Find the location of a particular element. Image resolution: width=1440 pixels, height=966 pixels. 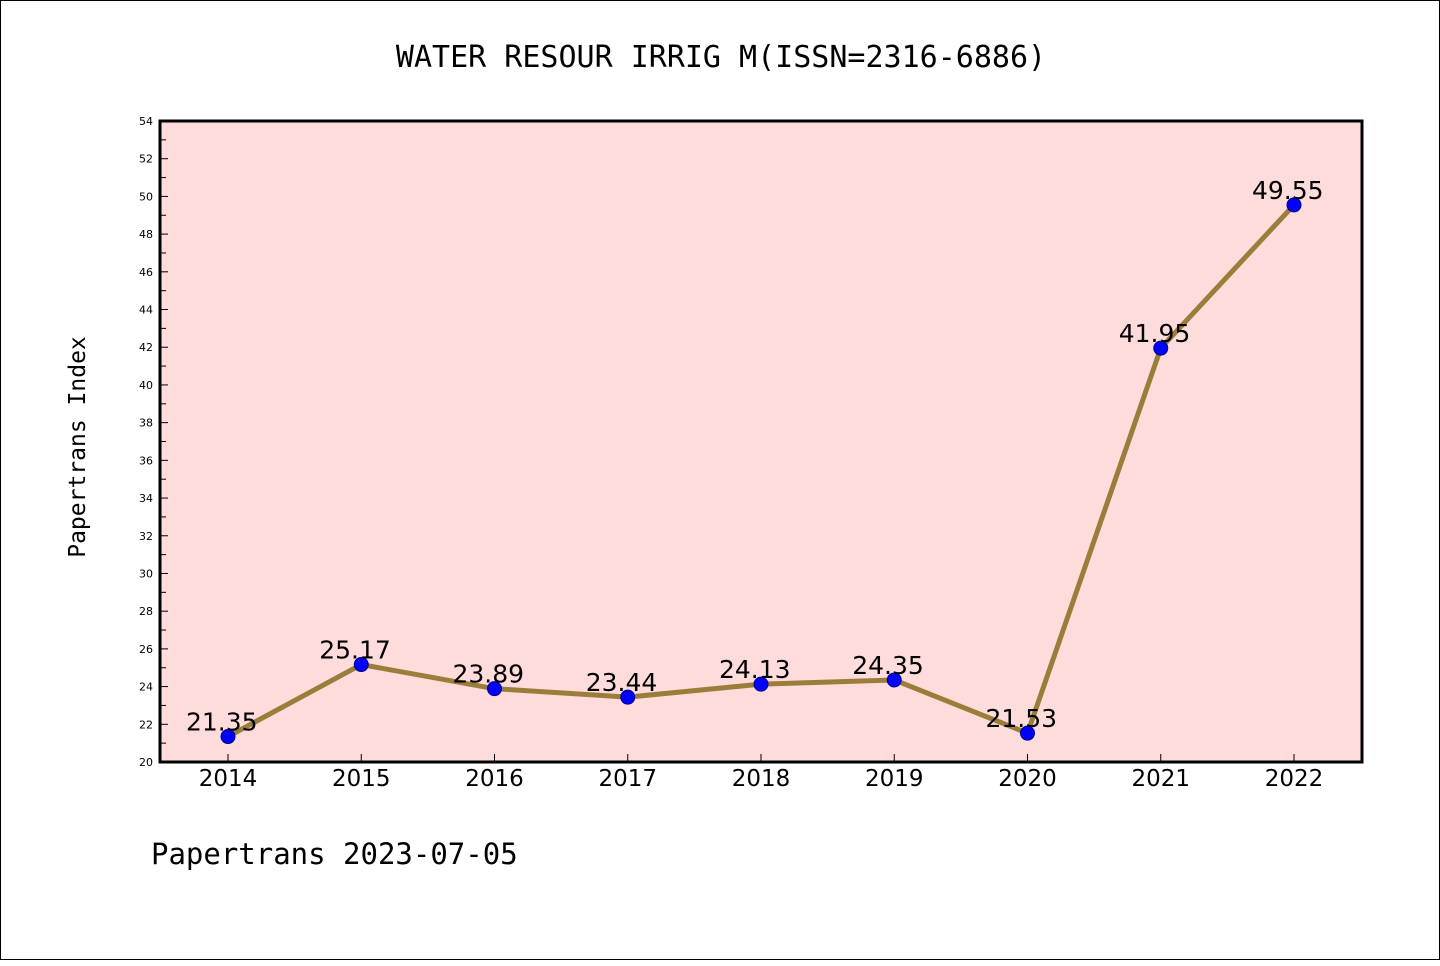

x-tick-label: 2014 is located at coordinates (228, 779).